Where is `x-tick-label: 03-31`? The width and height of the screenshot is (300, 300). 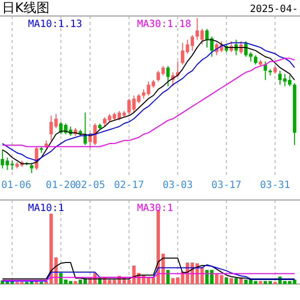 x-tick-label: 03-31 is located at coordinates (275, 185).